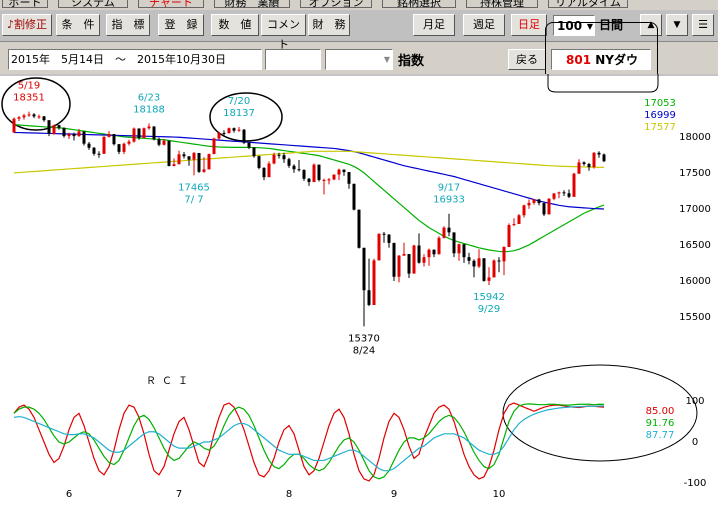 This screenshot has width=718, height=508. What do you see at coordinates (695, 281) in the screenshot?
I see `y-tick-label: 16000` at bounding box center [695, 281].